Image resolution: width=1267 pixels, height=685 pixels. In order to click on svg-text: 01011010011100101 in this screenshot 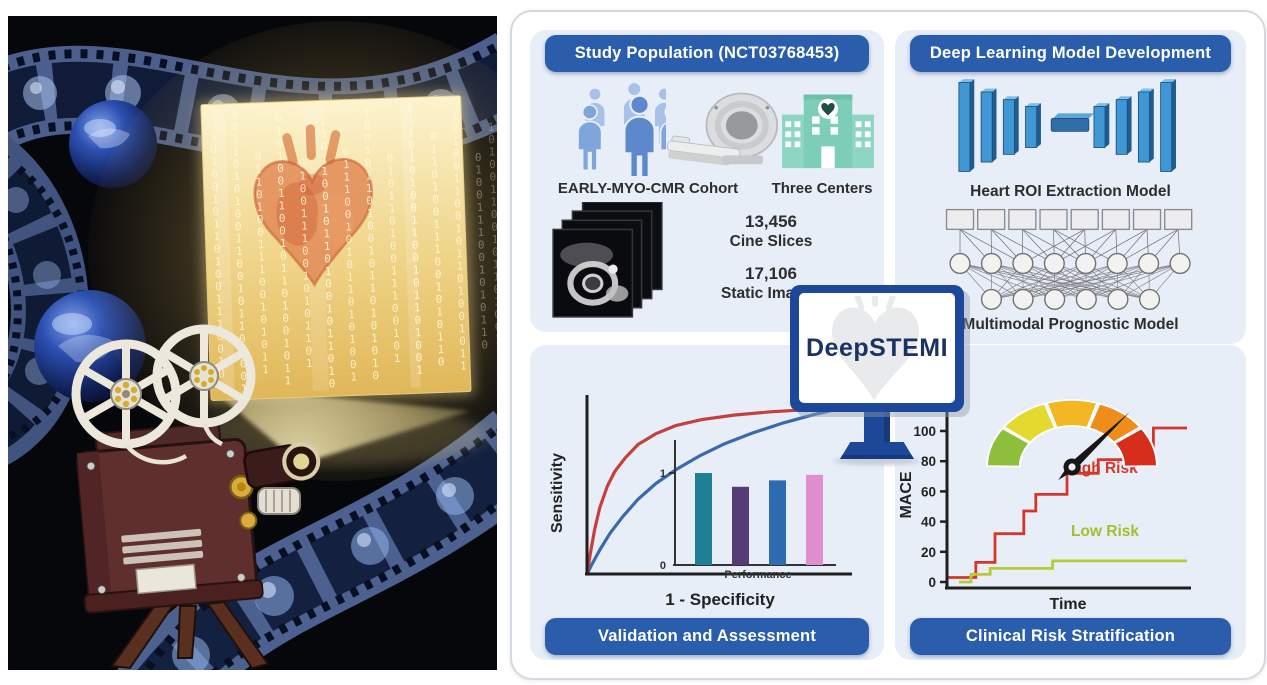, I will do `click(394, 258)`.